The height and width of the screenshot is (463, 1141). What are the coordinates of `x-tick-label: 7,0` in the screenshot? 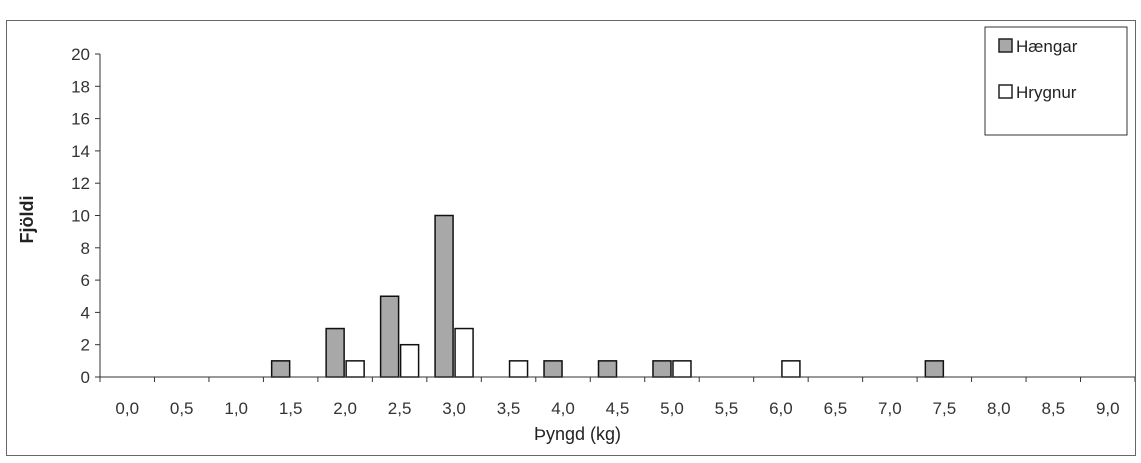 It's located at (890, 408).